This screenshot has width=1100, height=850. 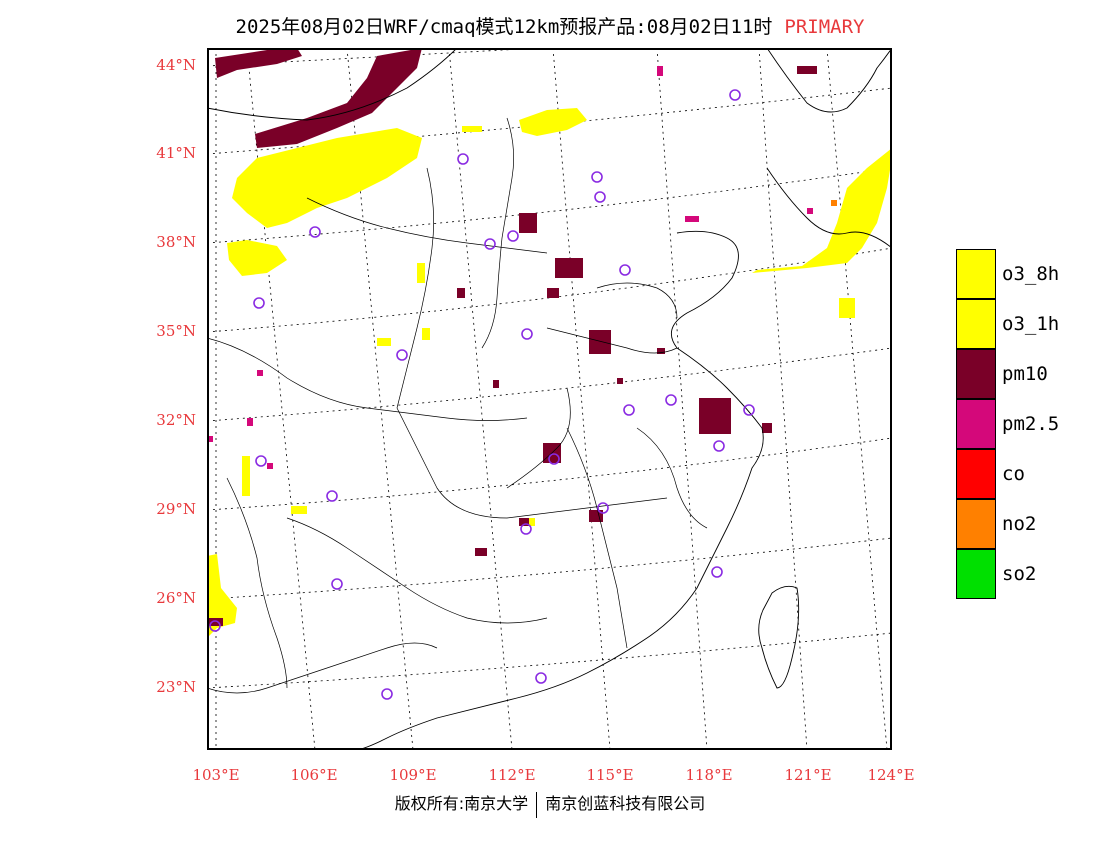 What do you see at coordinates (1031, 424) in the screenshot?
I see `legend-label: pm2.5` at bounding box center [1031, 424].